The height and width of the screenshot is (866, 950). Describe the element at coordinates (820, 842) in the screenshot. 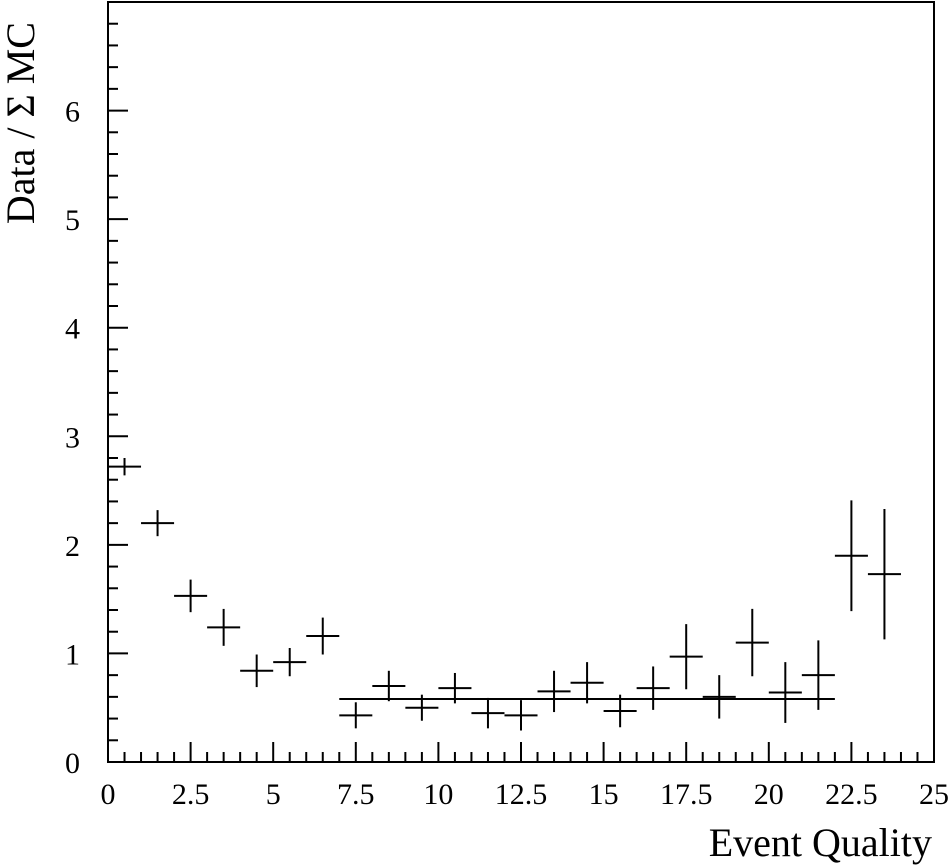

I see `x-axis-title: Event Quality` at that location.